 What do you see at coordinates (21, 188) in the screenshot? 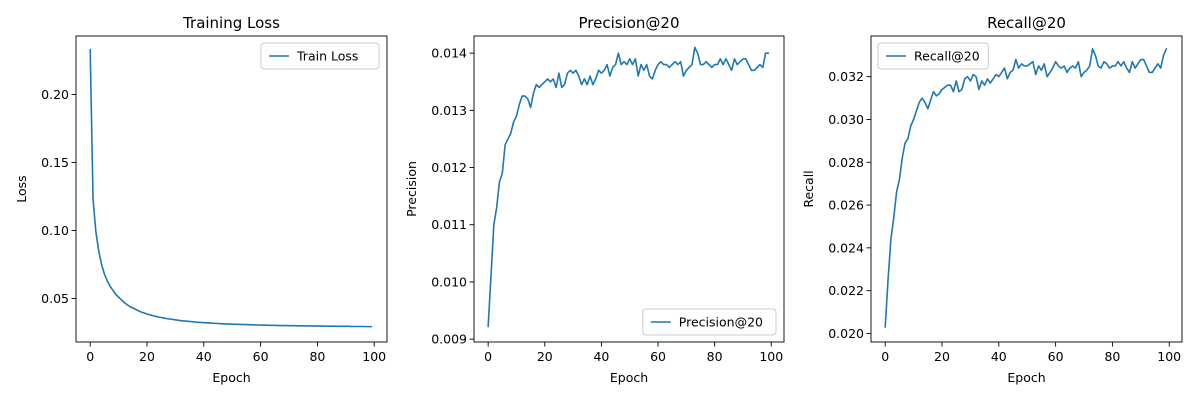
I see `y-axis-label: Loss` at bounding box center [21, 188].